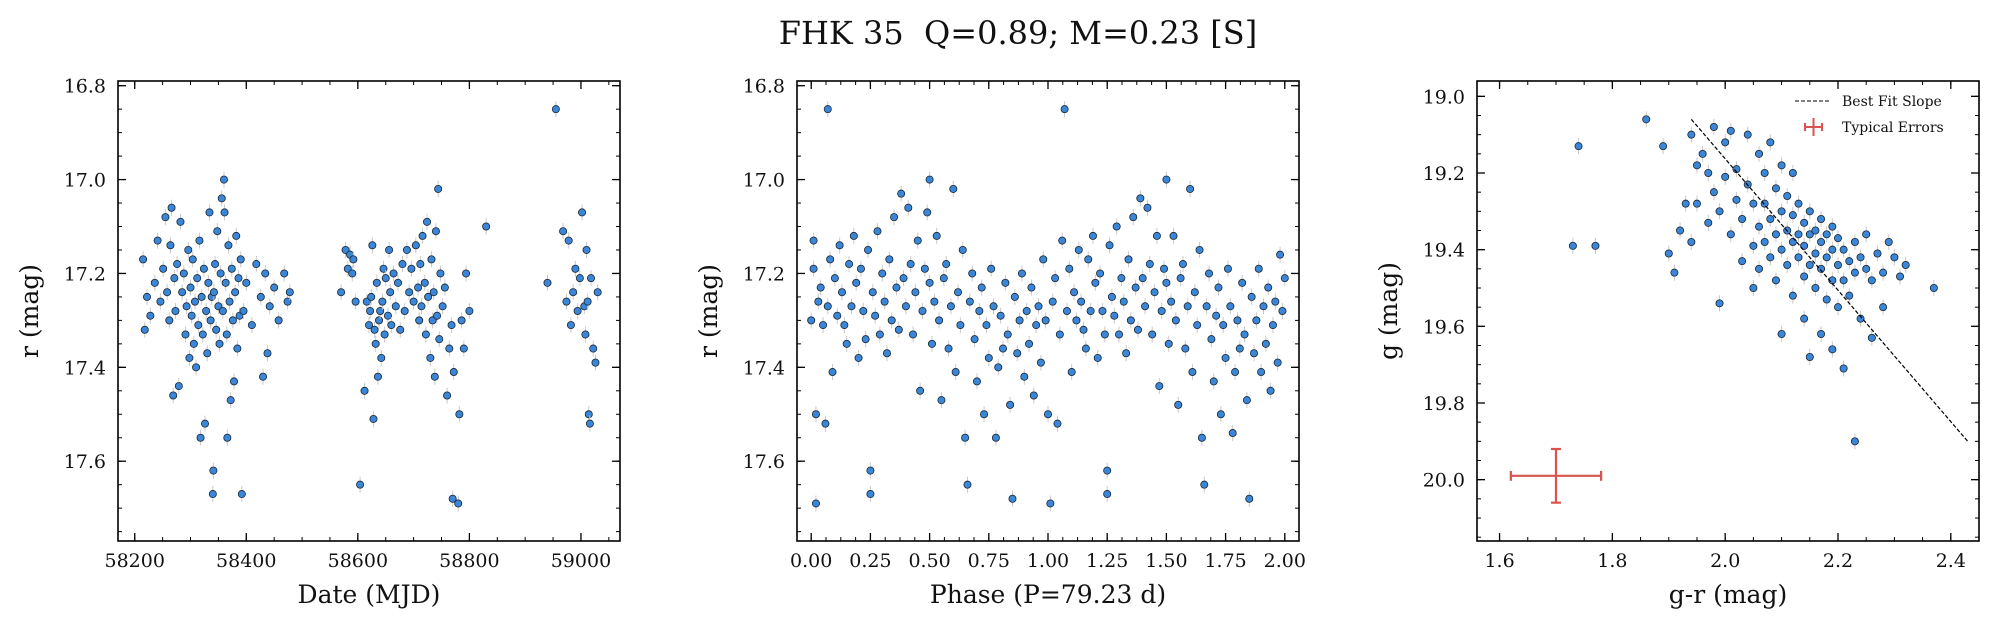 Image resolution: width=1997 pixels, height=632 pixels. I want to click on fit-line, so click(1829, 280).